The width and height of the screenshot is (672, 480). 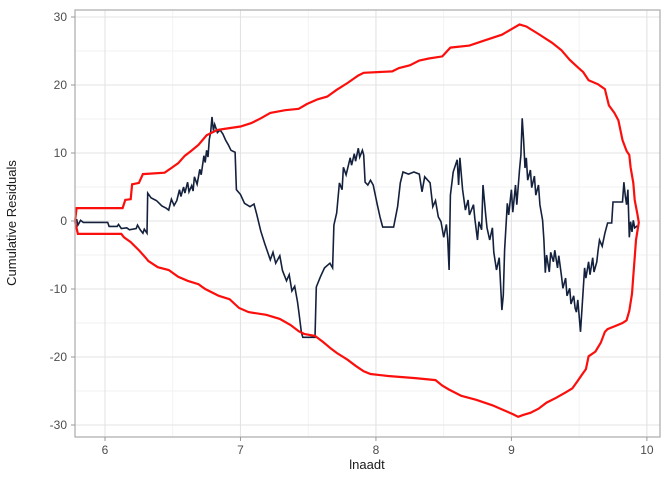 I want to click on y-tick-label: 0, so click(x=63, y=221).